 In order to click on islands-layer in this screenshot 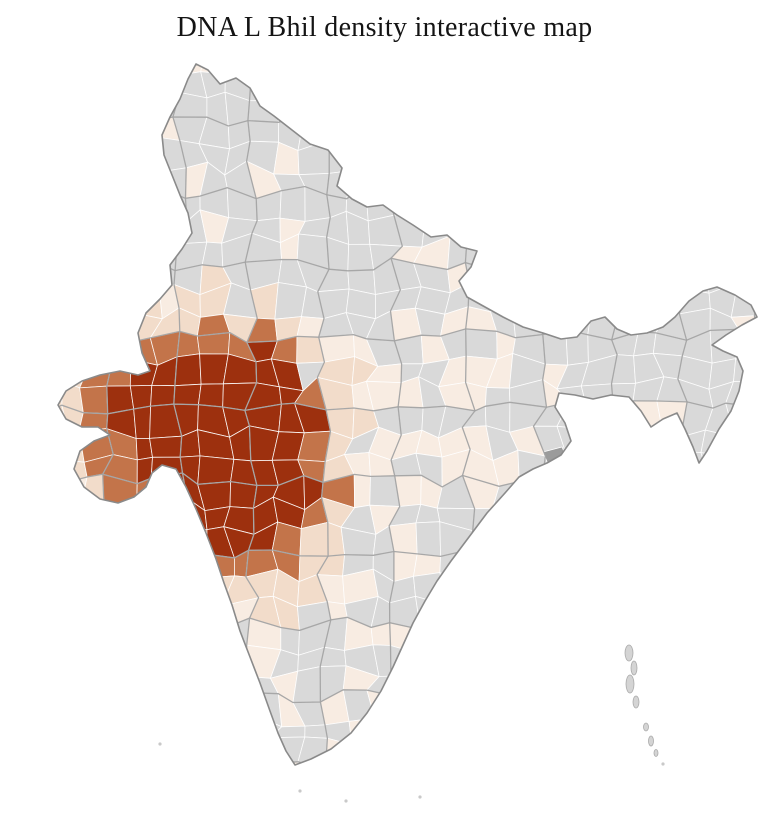, I will do `click(411, 723)`.